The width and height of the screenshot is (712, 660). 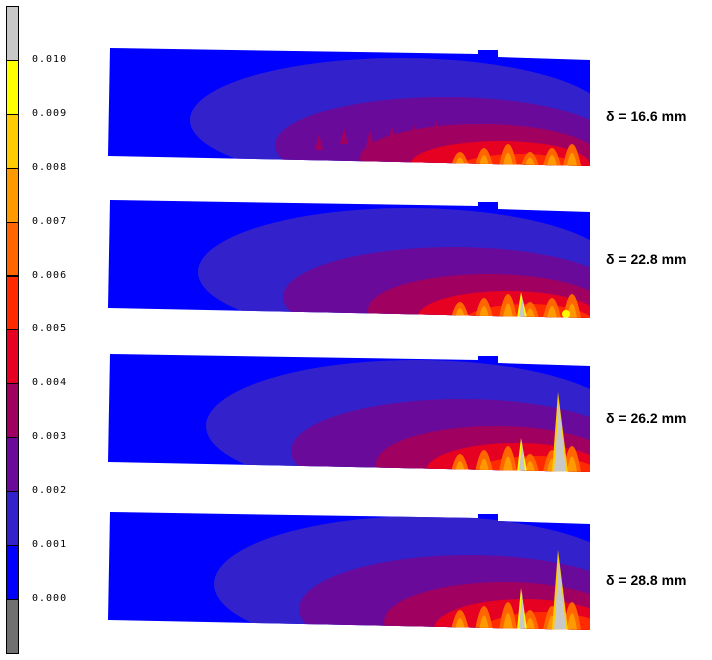 I want to click on legend-tick-label: 0.002, so click(x=50, y=491).